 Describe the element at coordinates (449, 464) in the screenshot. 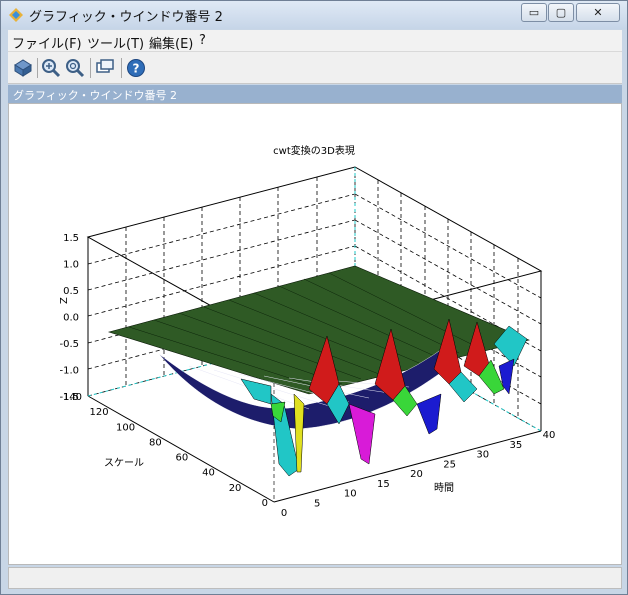

I see `x-tick-label: 25` at that location.